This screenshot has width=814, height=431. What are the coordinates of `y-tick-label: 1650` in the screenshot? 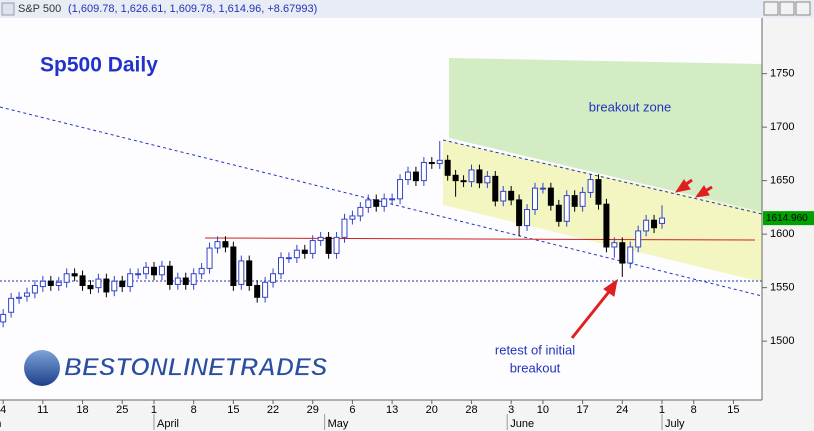 It's located at (782, 181).